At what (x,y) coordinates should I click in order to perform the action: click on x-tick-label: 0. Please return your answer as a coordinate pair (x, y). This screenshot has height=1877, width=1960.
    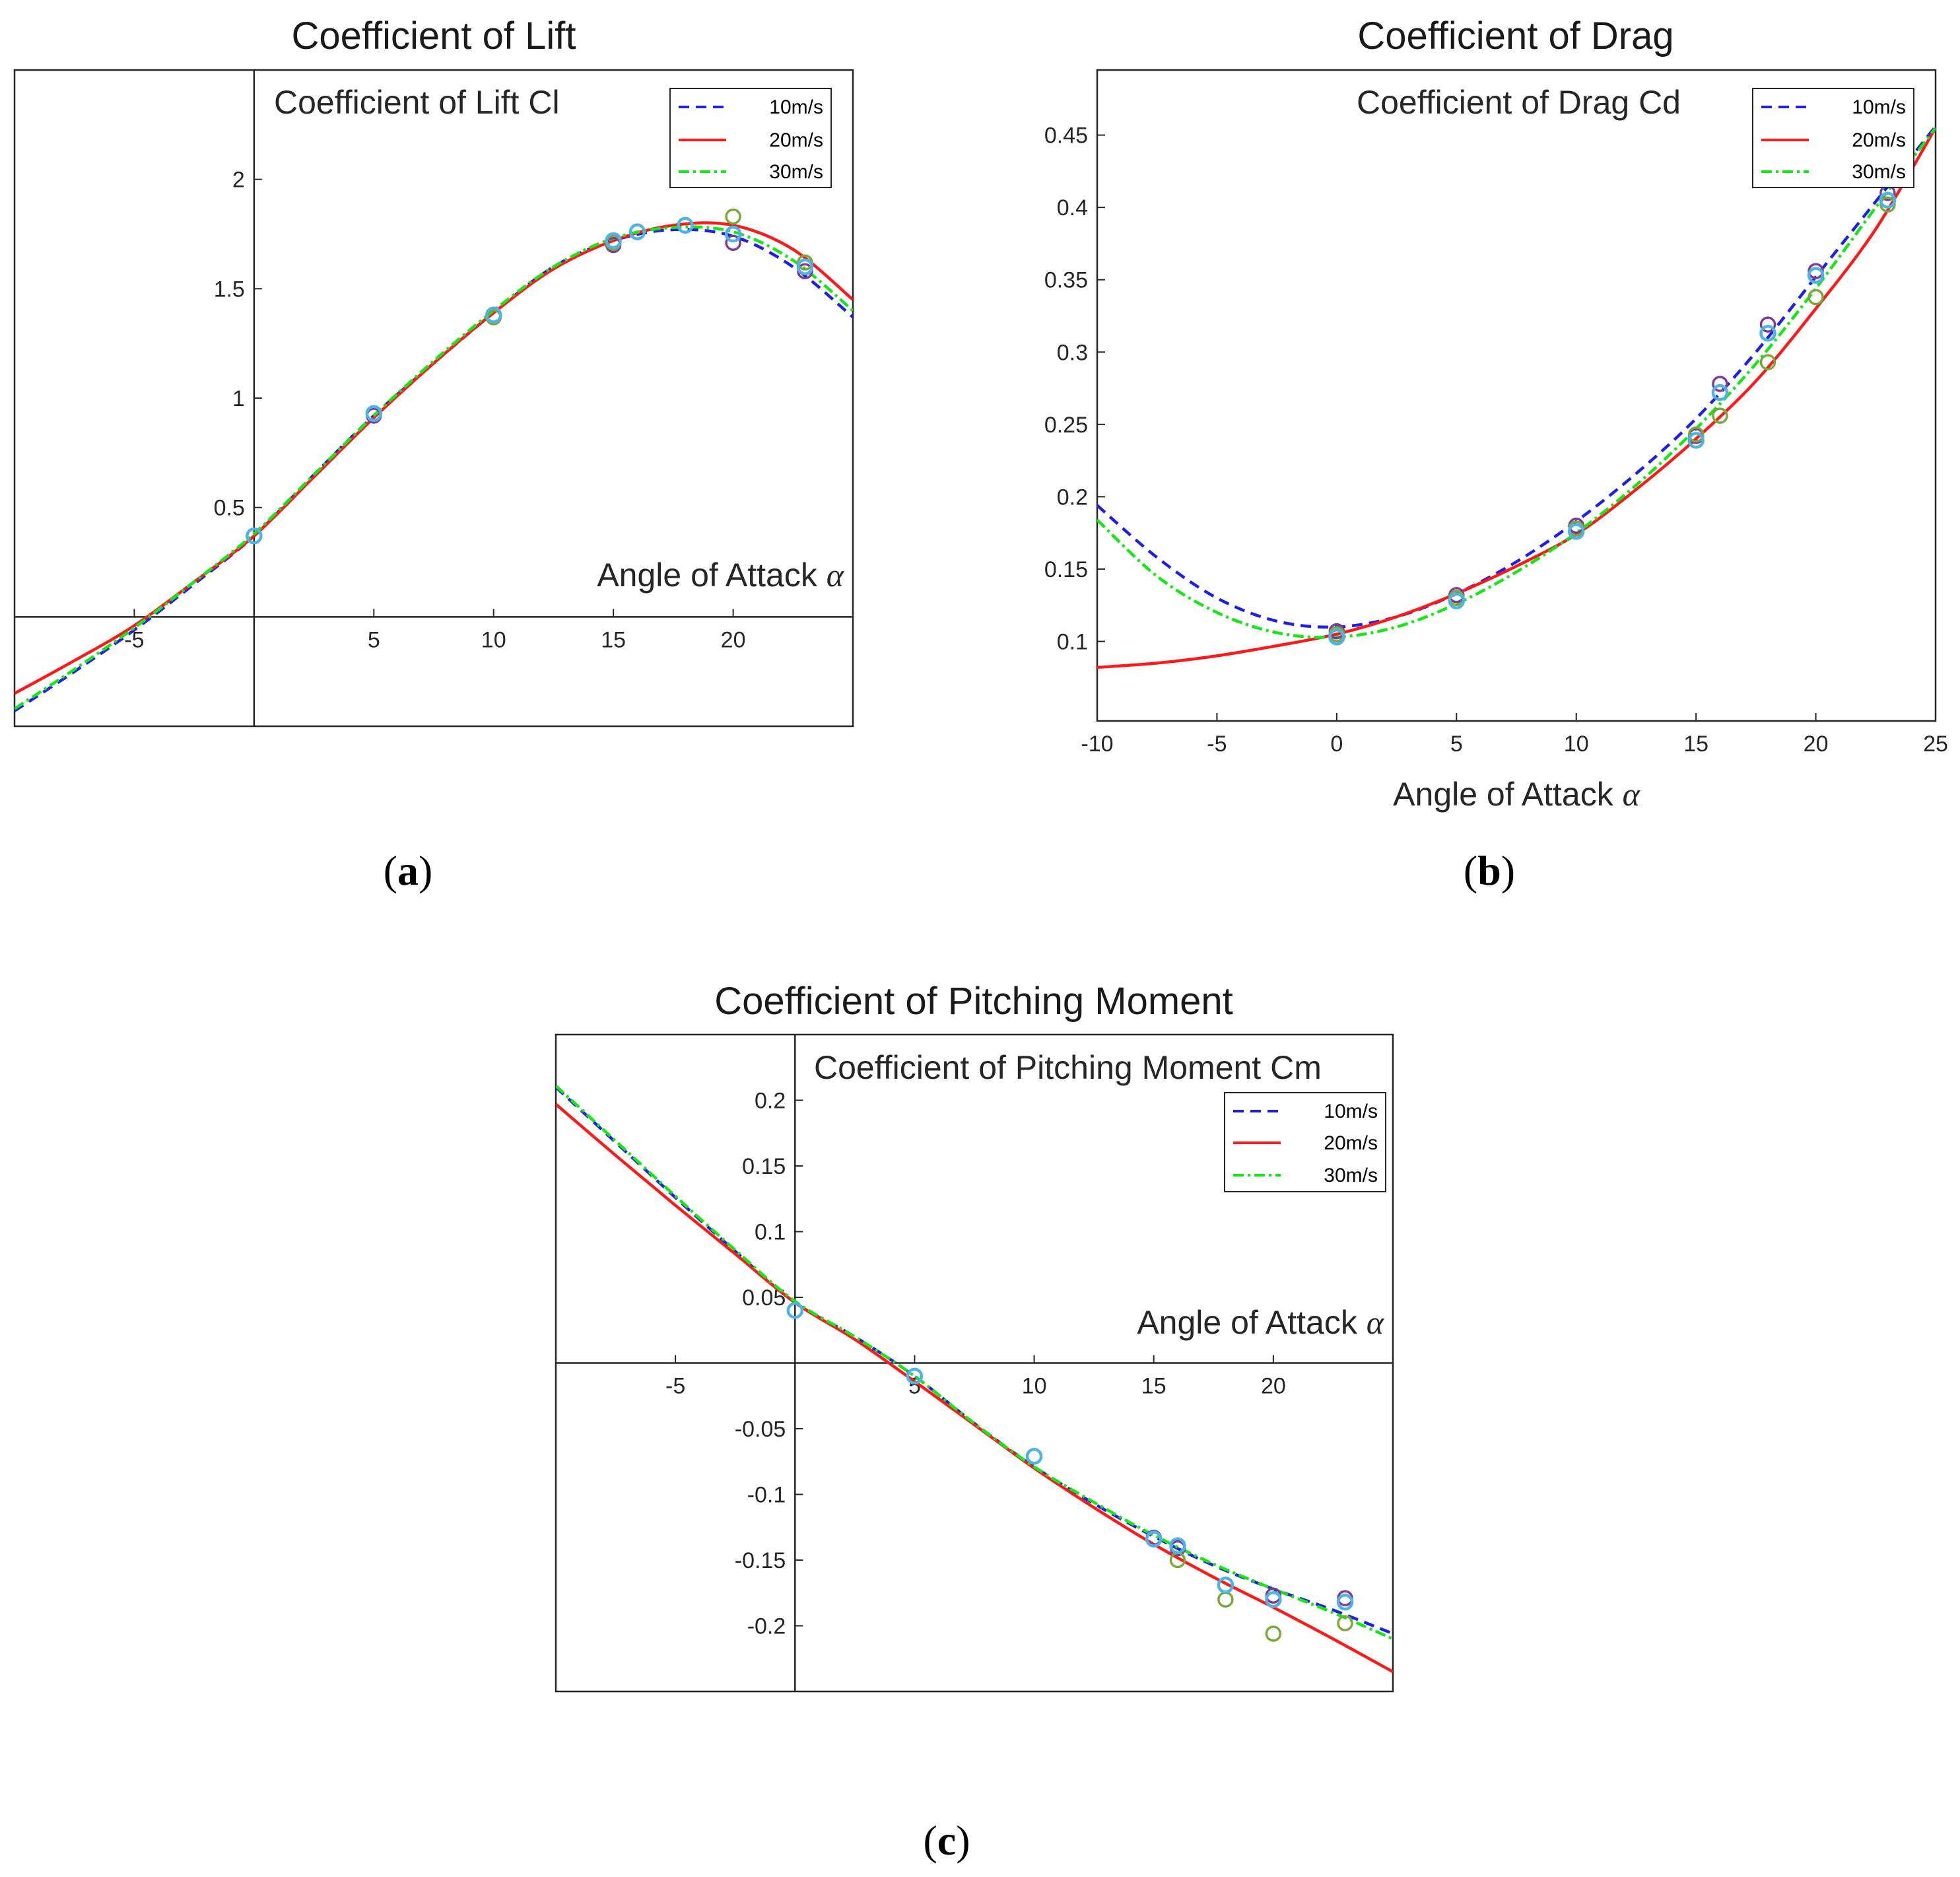
    Looking at the image, I should click on (1336, 744).